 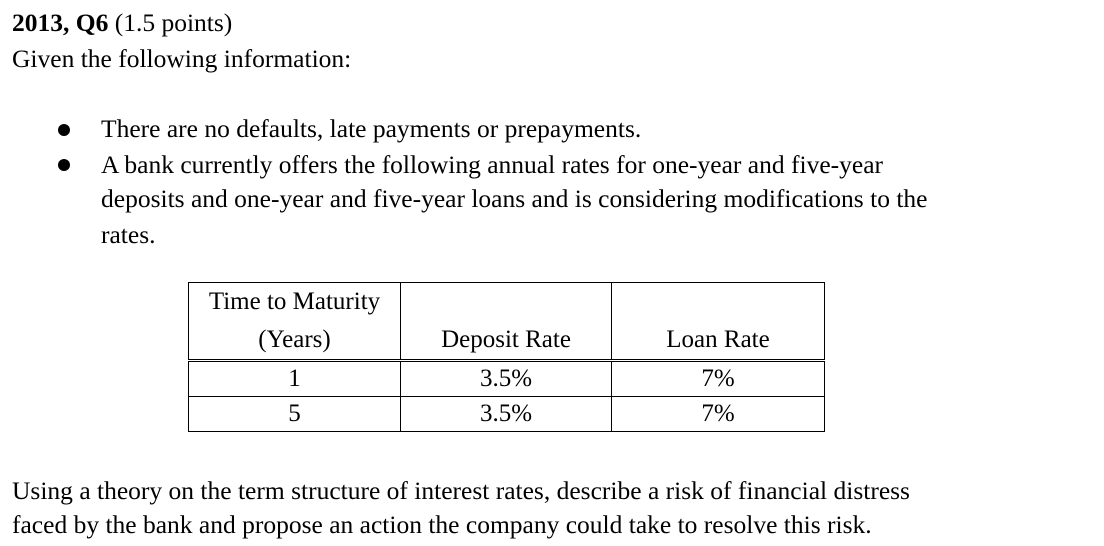 I want to click on cell-maturity: 1, so click(x=294, y=378).